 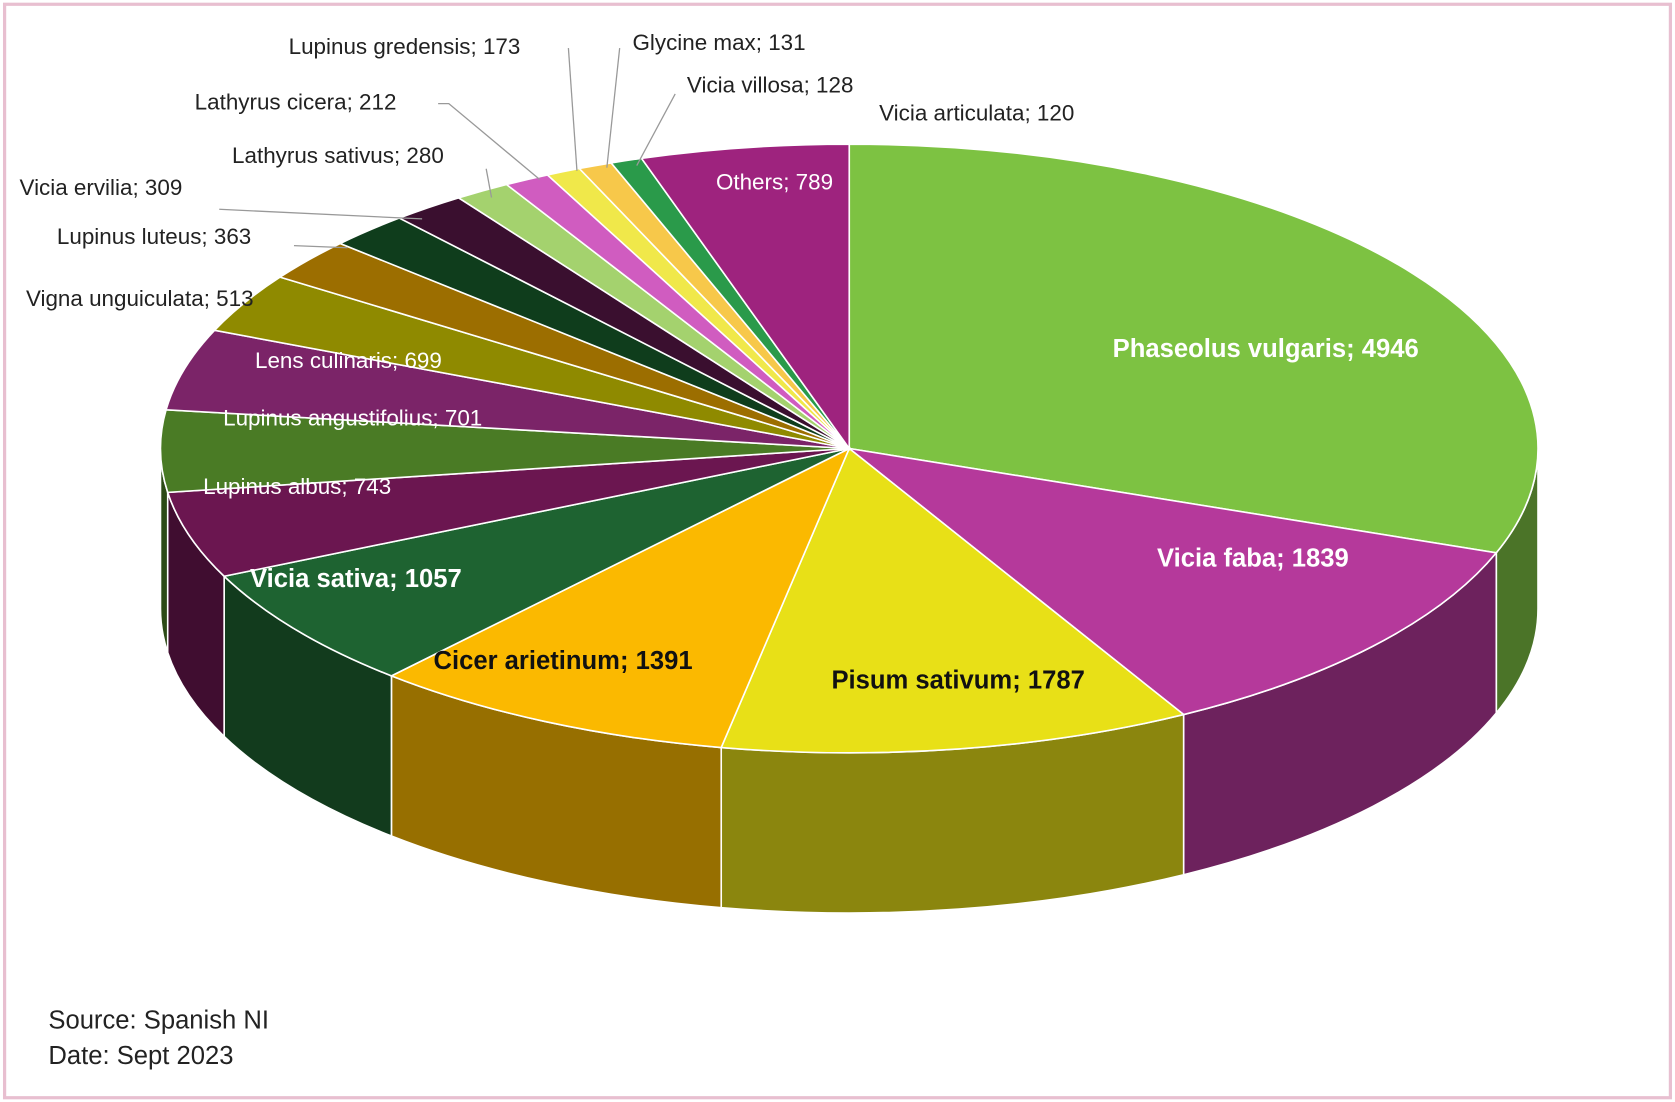 What do you see at coordinates (323, 360) in the screenshot?
I see `label-category: Lens culinaris` at bounding box center [323, 360].